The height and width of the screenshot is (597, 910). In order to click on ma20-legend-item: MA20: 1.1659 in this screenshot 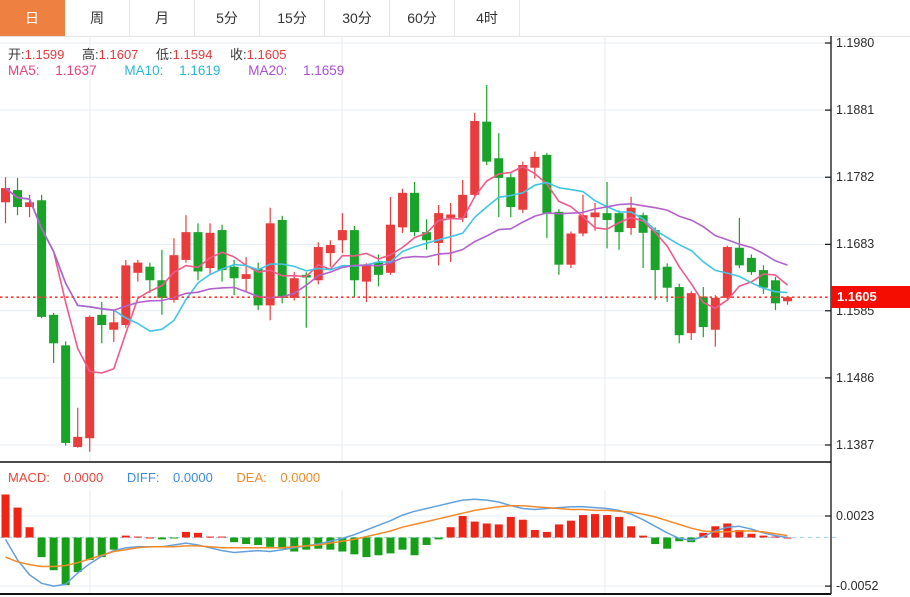, I will do `click(296, 70)`.